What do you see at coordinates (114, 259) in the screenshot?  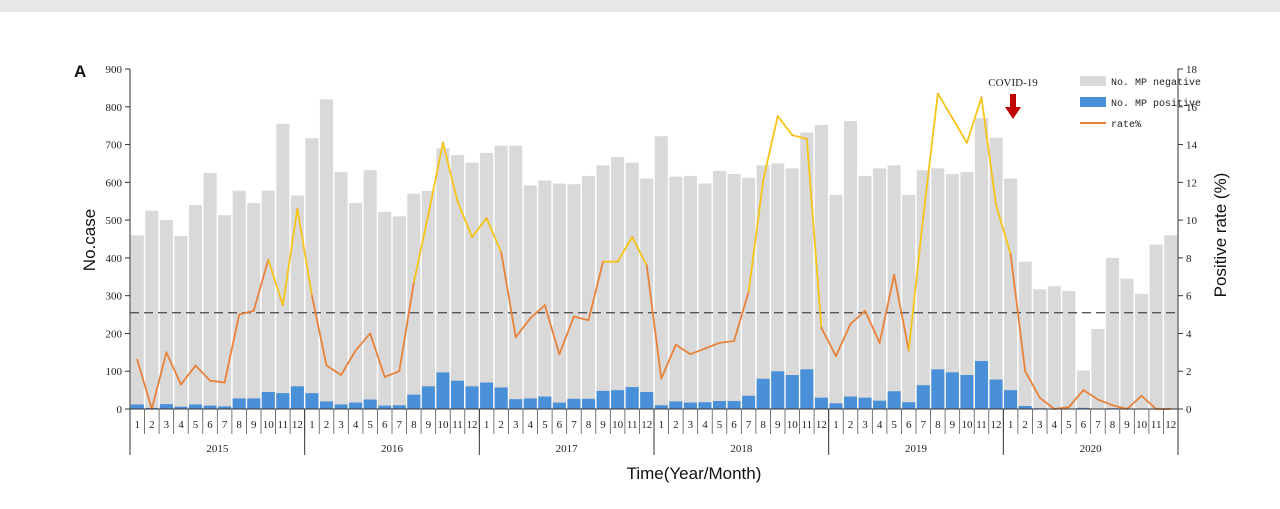 I see `y-tick-label: 400` at bounding box center [114, 259].